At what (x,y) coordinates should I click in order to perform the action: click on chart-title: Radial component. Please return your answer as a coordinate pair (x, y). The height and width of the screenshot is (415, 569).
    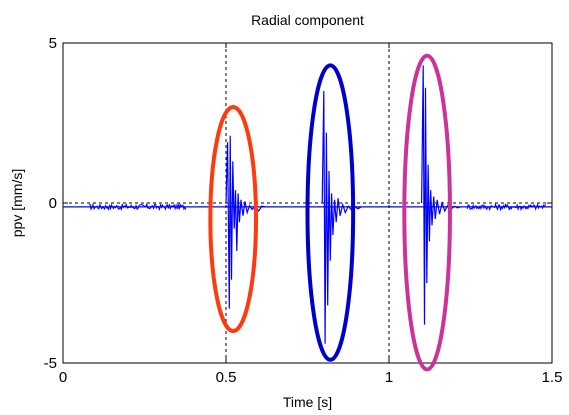
    Looking at the image, I should click on (307, 20).